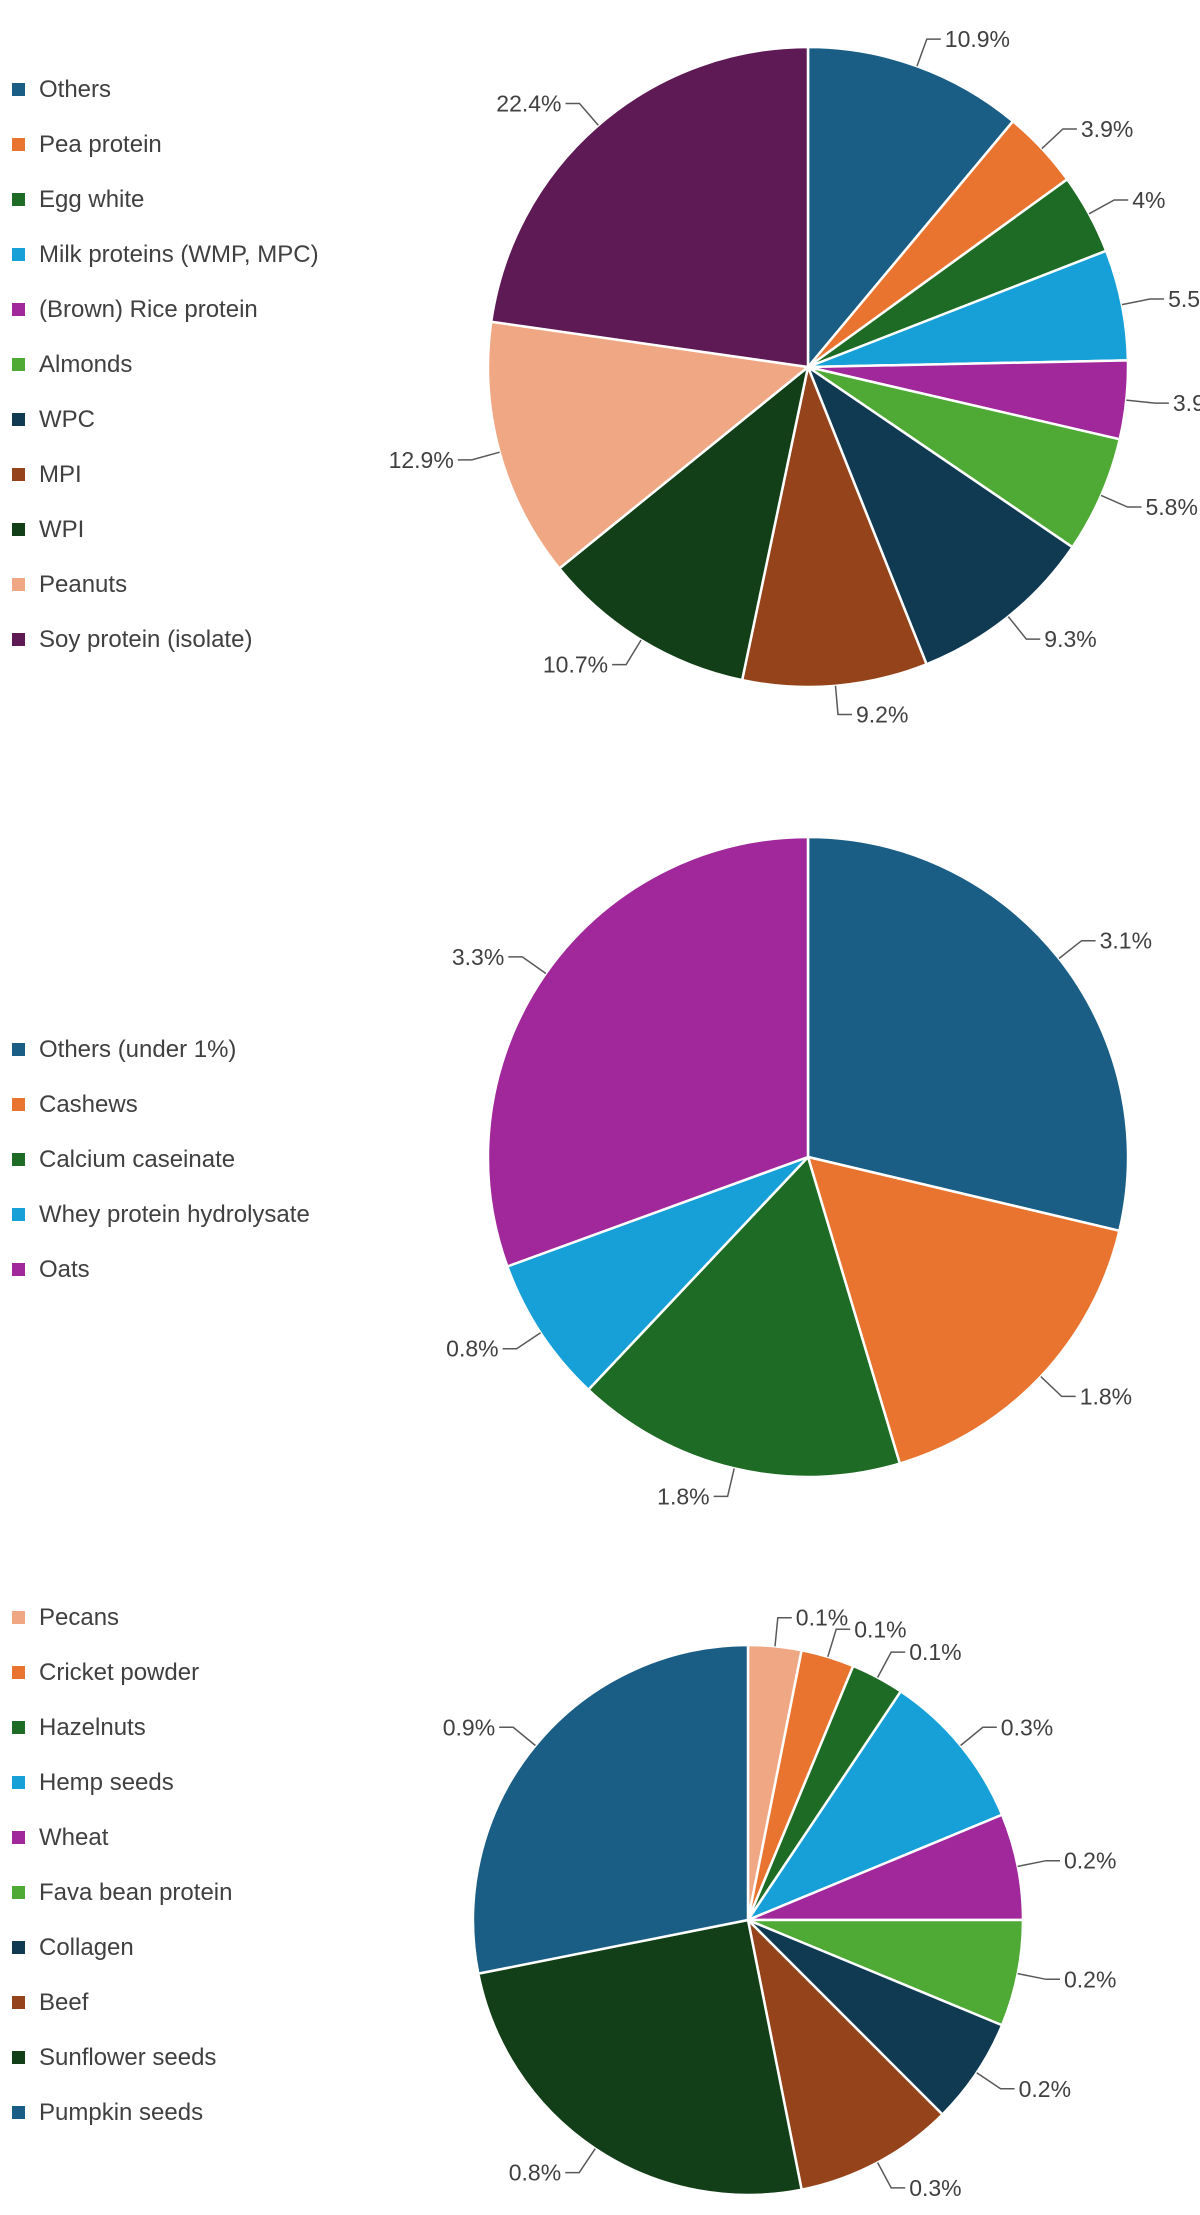  I want to click on legend-item: Collagen, so click(122, 1947).